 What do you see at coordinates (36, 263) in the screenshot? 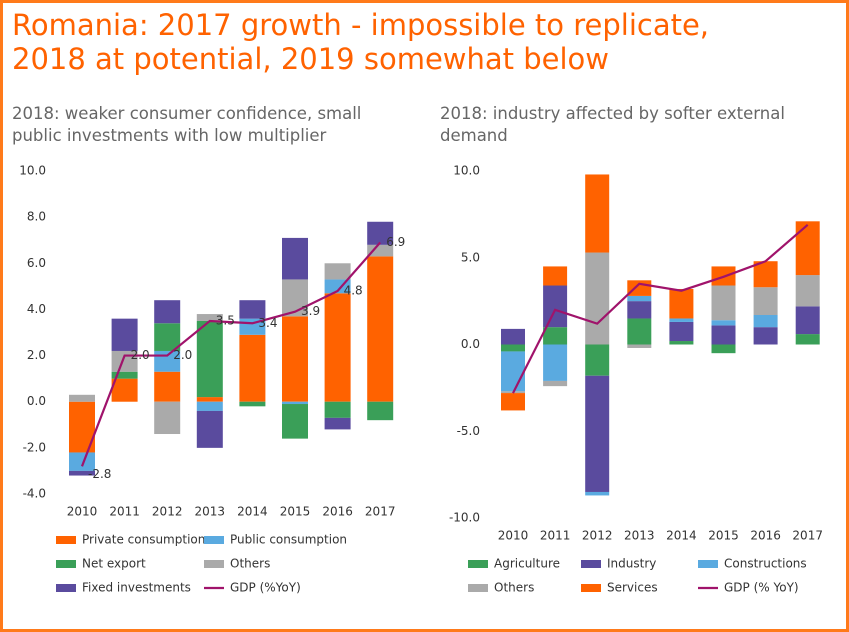
I see `y-tick-label: 6.0` at bounding box center [36, 263].